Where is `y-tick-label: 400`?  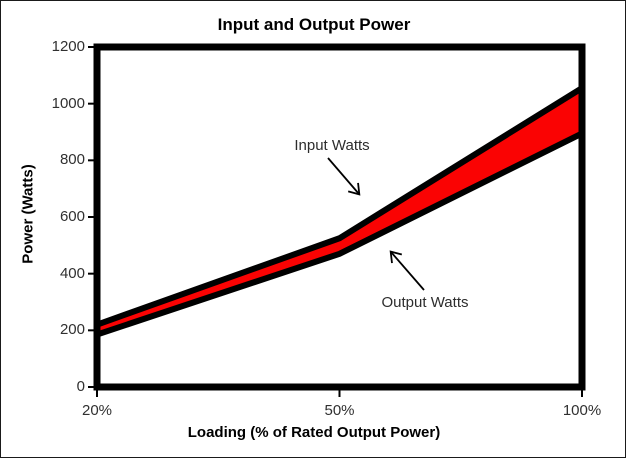
y-tick-label: 400 is located at coordinates (72, 273).